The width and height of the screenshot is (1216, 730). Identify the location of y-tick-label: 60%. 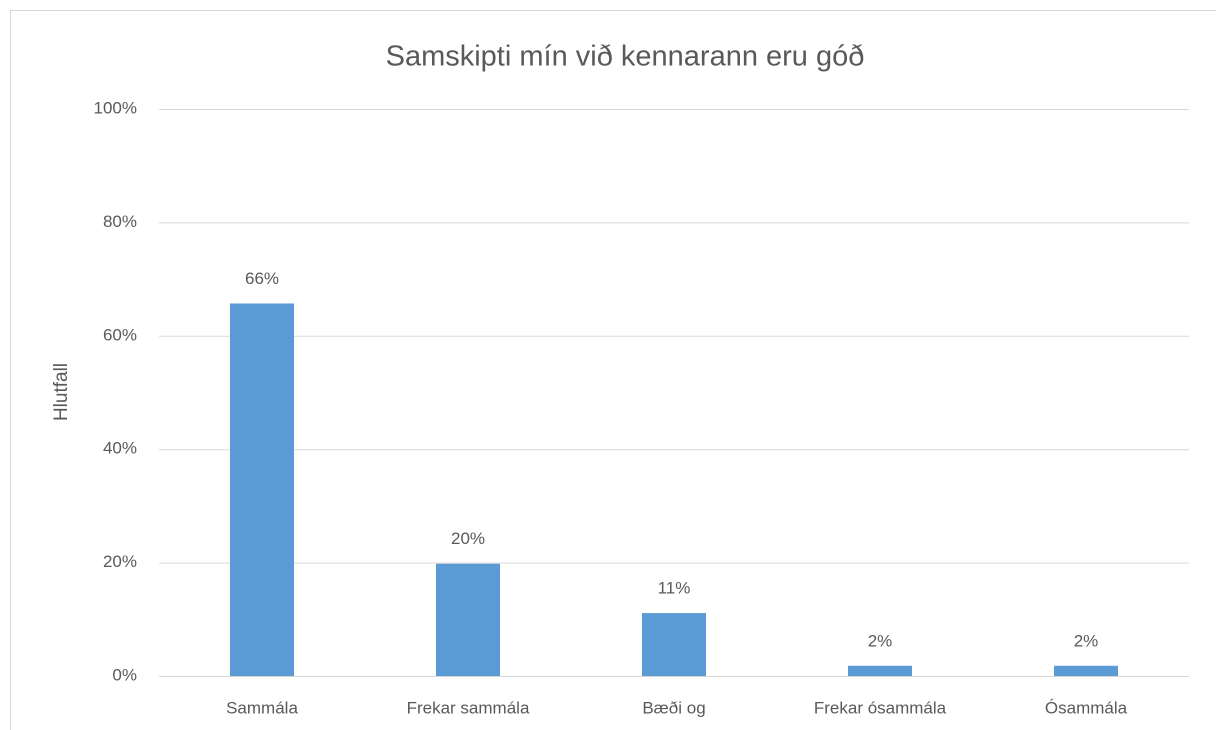
(120, 334).